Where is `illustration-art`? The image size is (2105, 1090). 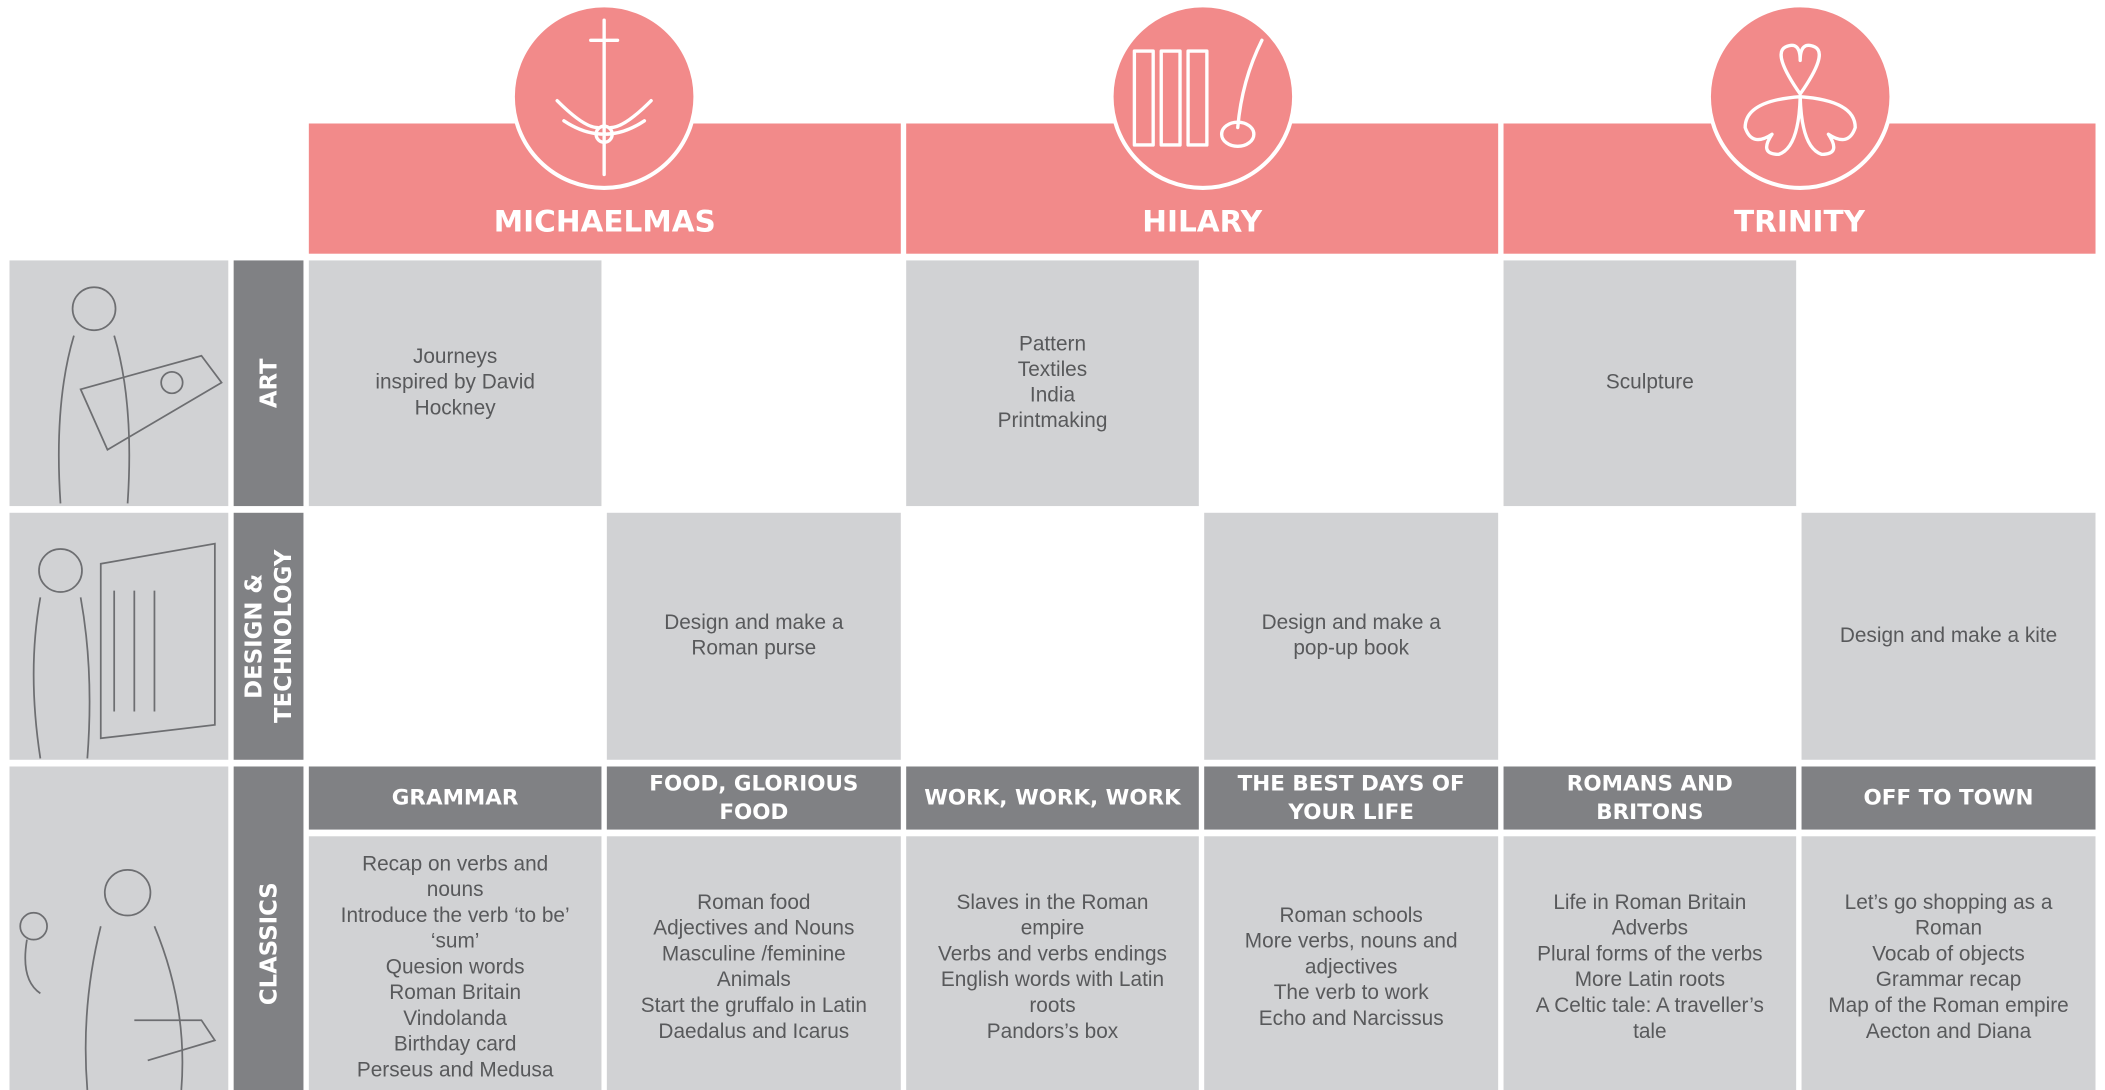 illustration-art is located at coordinates (119, 383).